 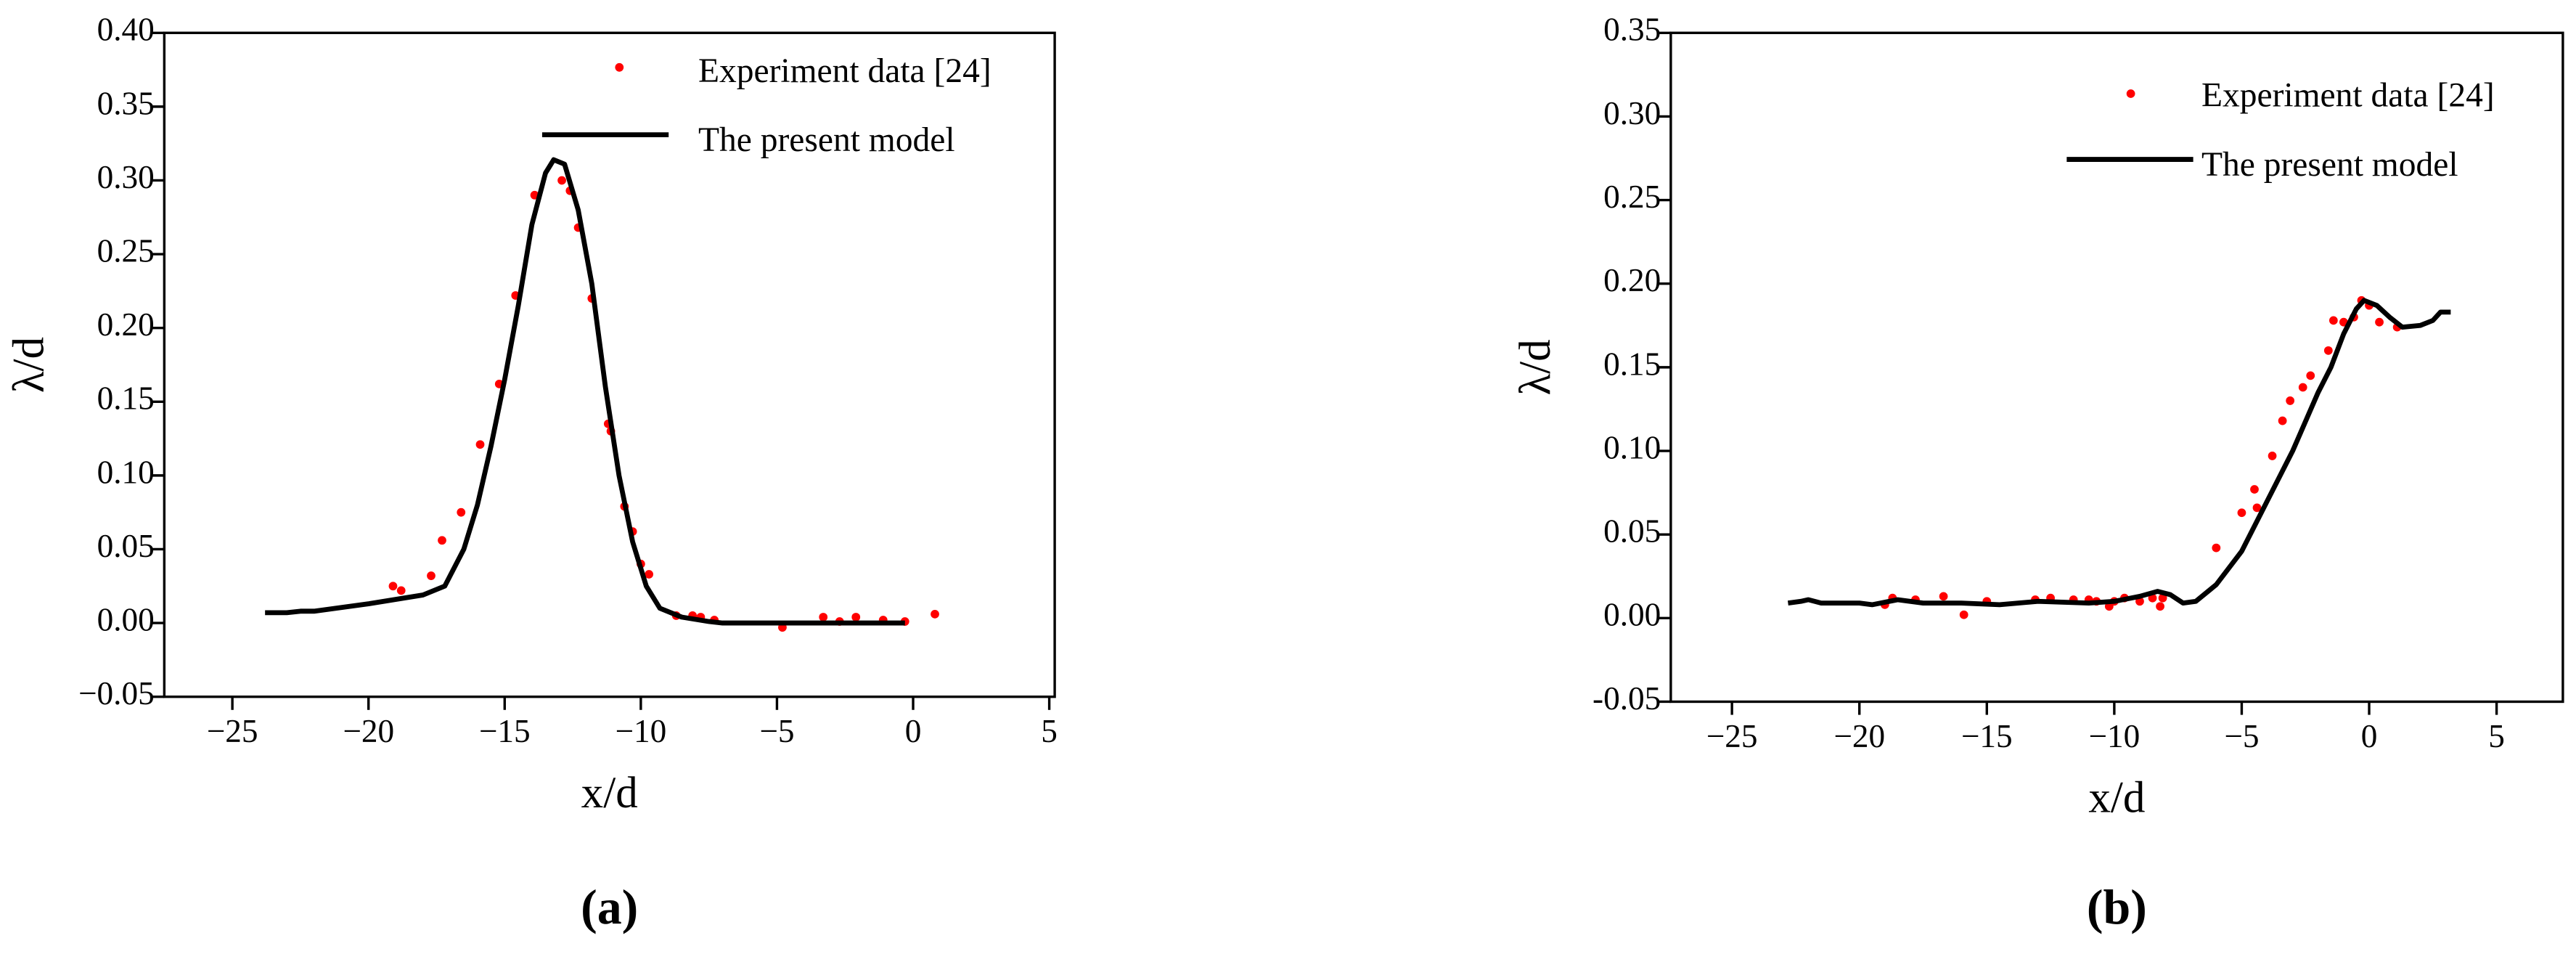 What do you see at coordinates (2117, 906) in the screenshot?
I see `caption: (b)` at bounding box center [2117, 906].